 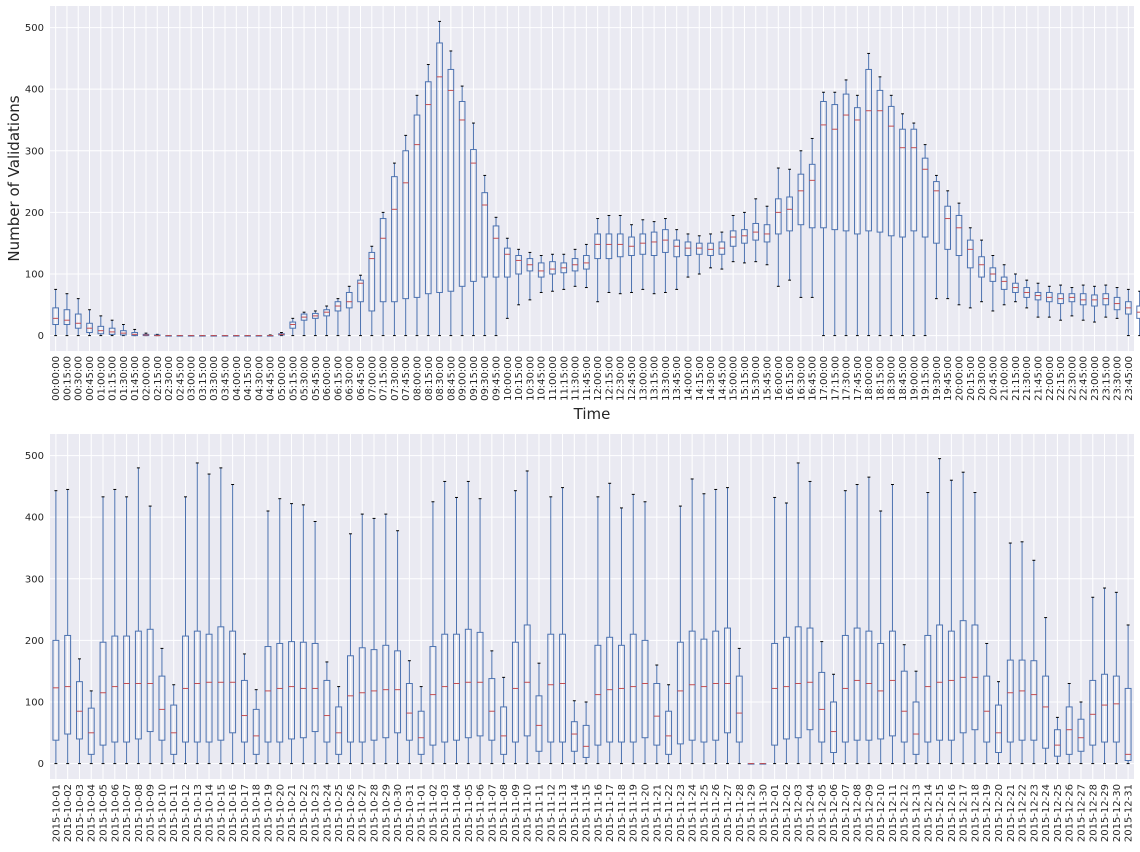 I want to click on x-tick-label: 2015-12-10, so click(x=881, y=813).